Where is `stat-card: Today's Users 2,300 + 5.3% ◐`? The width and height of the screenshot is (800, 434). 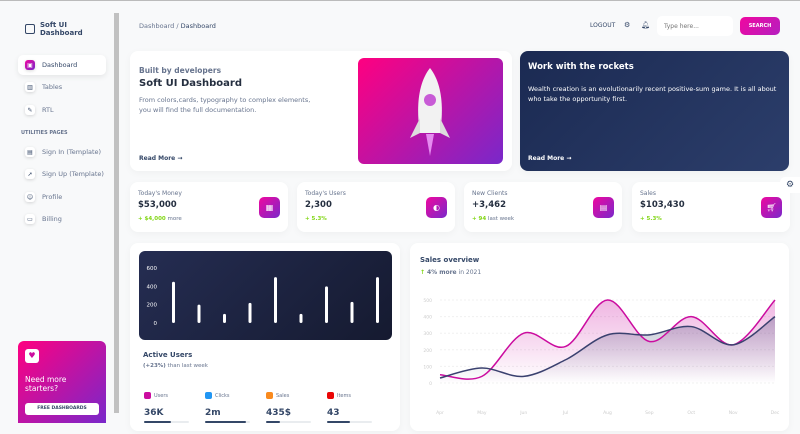
stat-card: Today's Users 2,300 + 5.3% ◐ is located at coordinates (376, 207).